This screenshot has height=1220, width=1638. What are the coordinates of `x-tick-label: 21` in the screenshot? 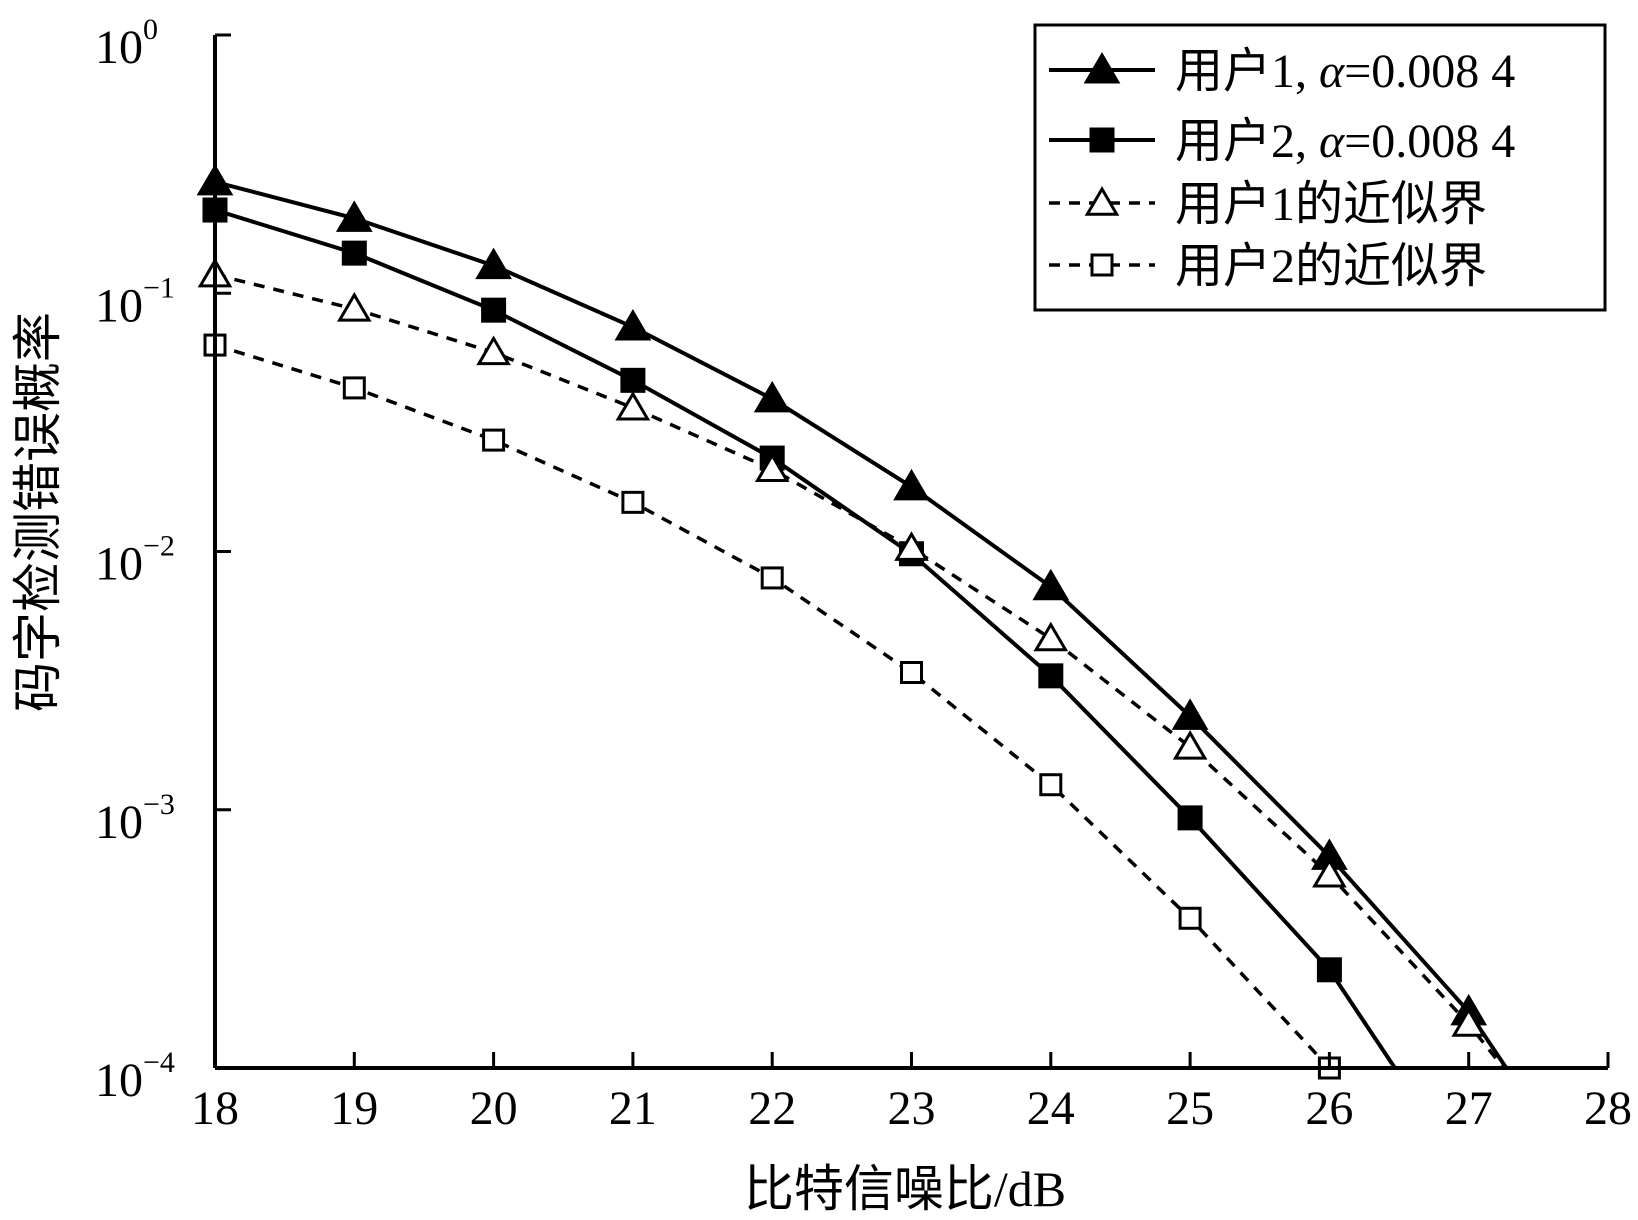 It's located at (633, 1108).